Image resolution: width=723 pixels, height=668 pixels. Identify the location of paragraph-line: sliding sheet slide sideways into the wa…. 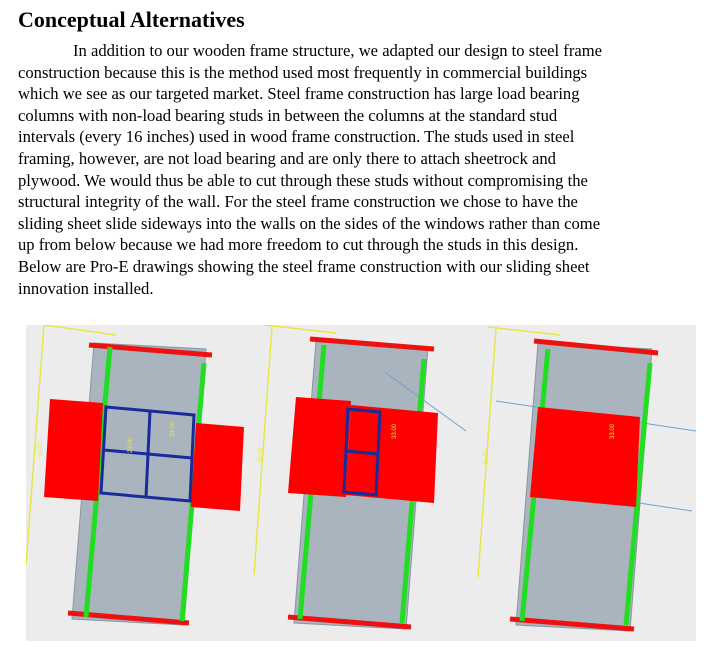
(309, 223).